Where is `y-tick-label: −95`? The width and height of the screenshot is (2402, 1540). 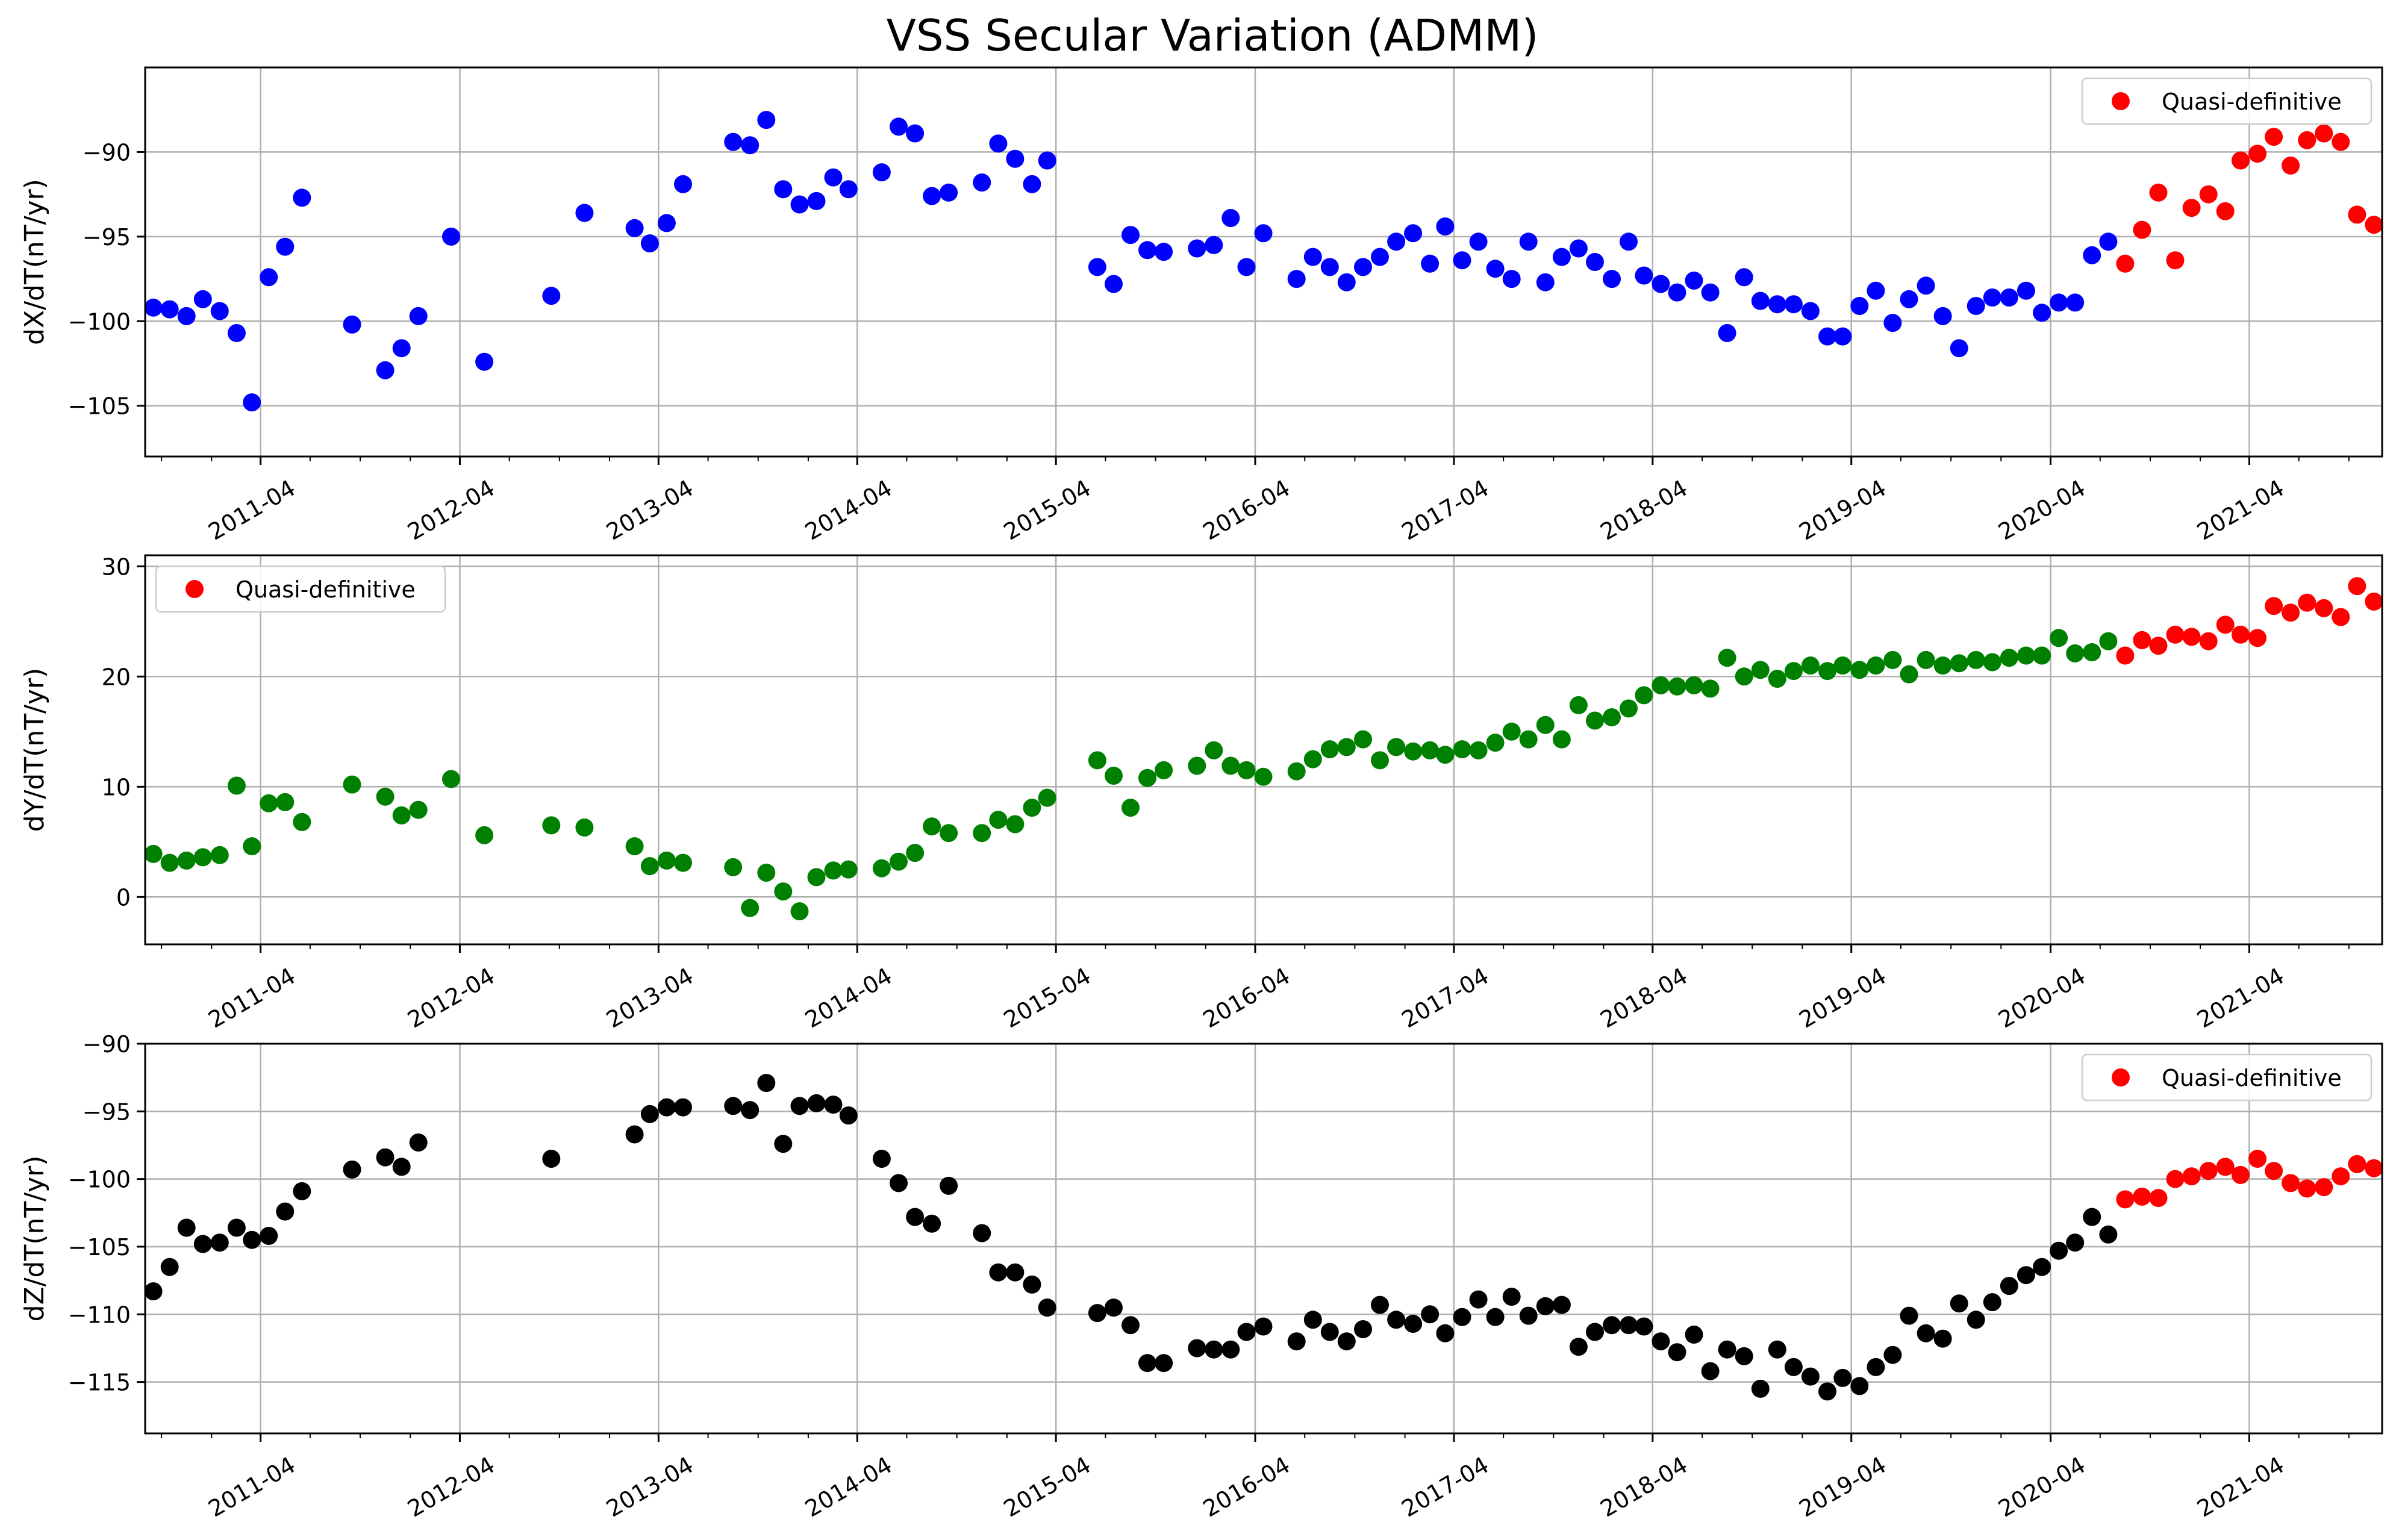 y-tick-label: −95 is located at coordinates (107, 1112).